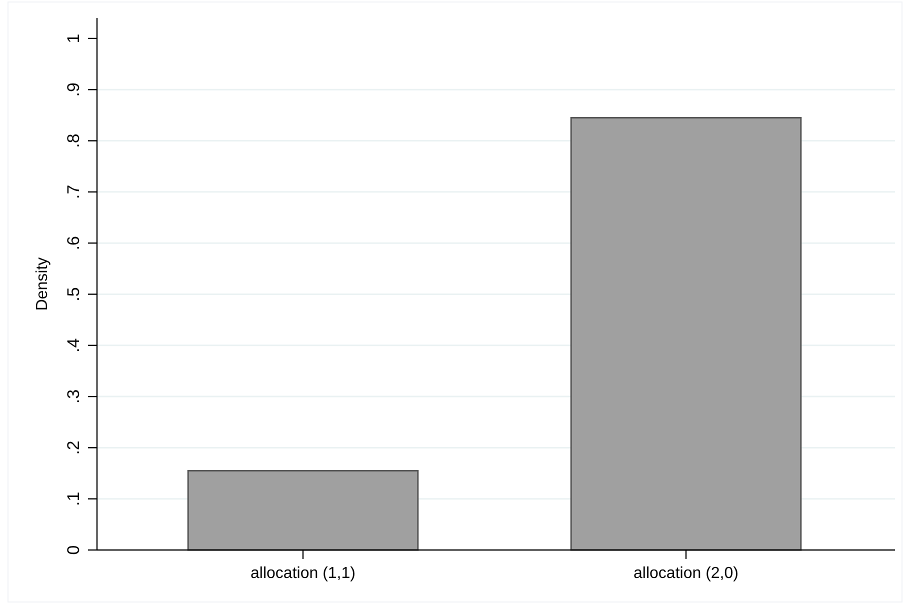  I want to click on y-tick-label: .8, so click(73, 141).